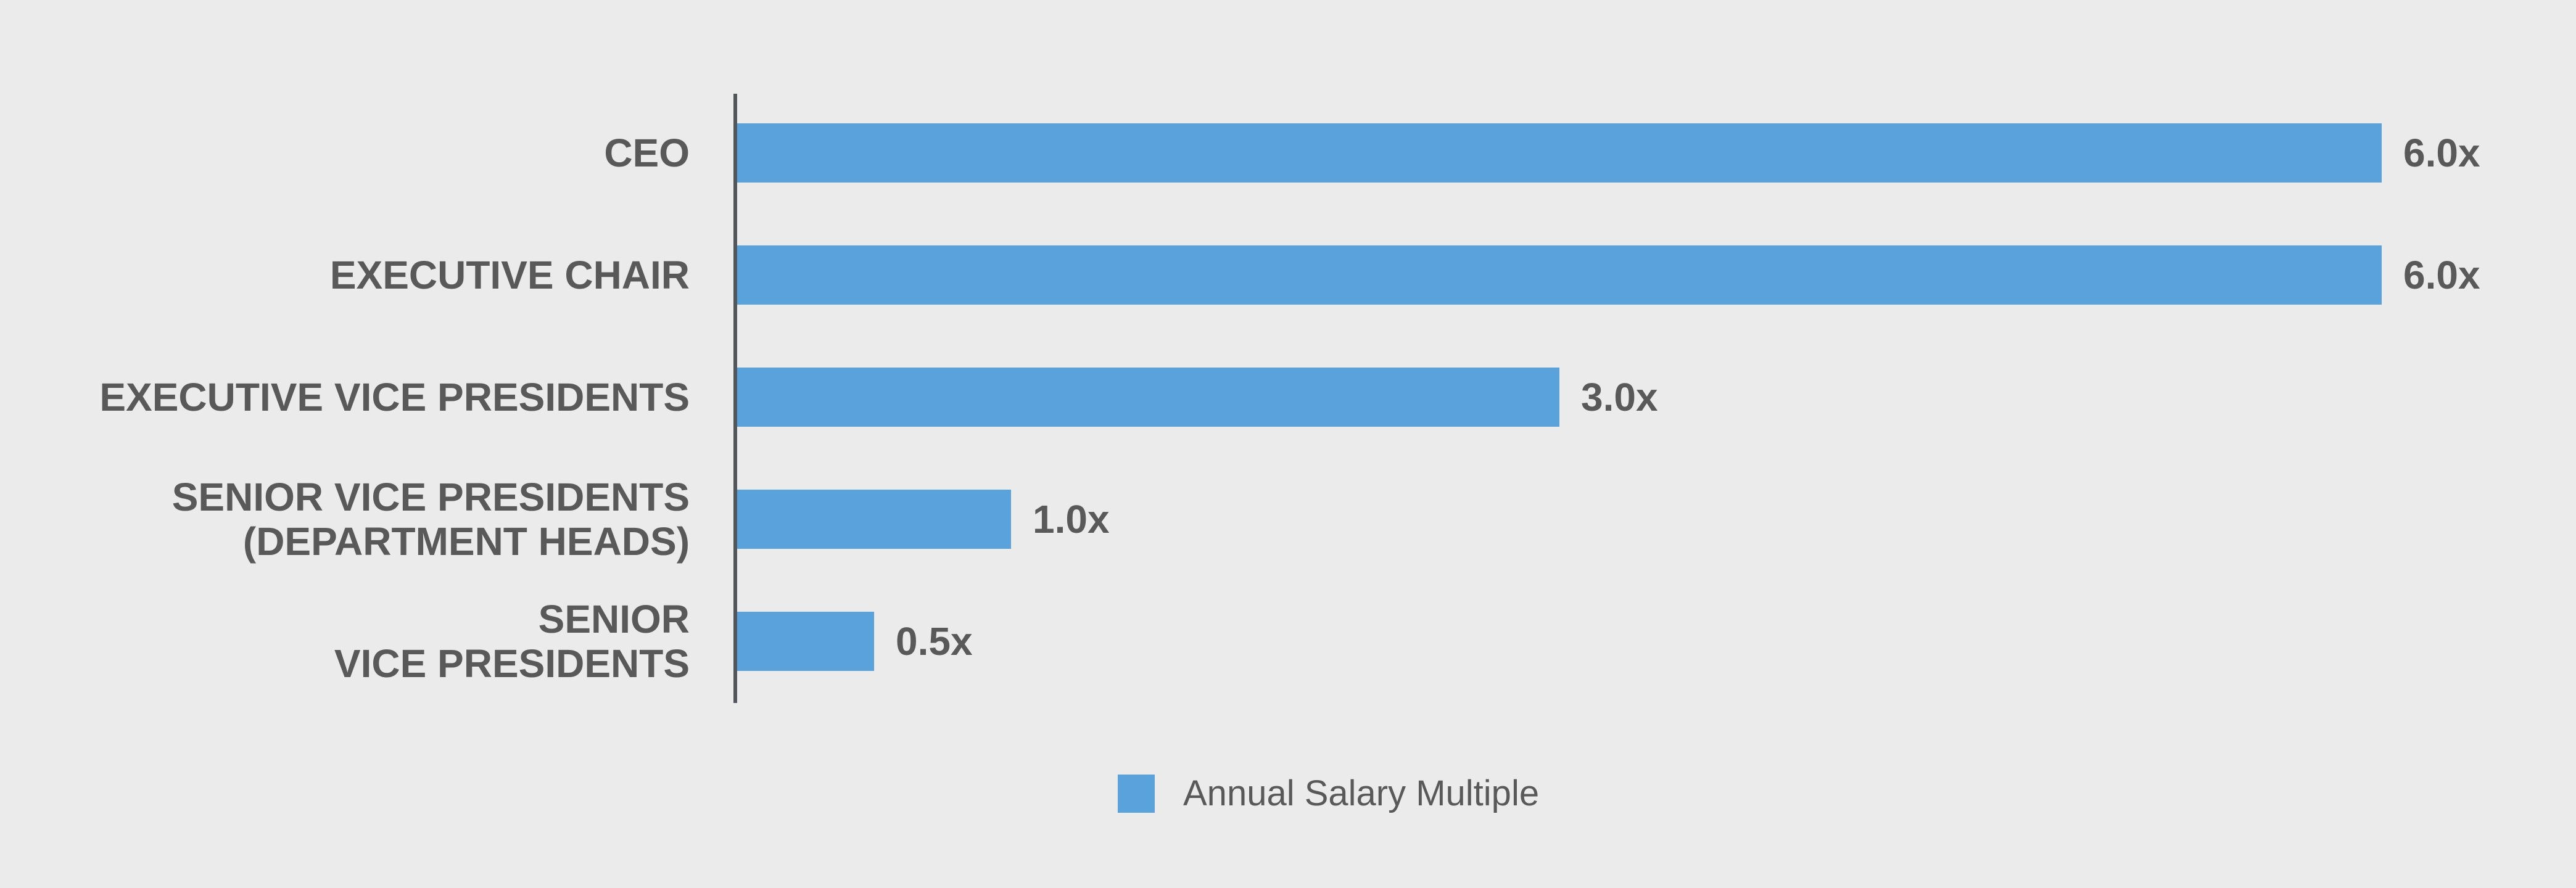 Image resolution: width=2576 pixels, height=888 pixels. I want to click on category-label: EXECUTIVE VICE PRESIDENTS, so click(394, 397).